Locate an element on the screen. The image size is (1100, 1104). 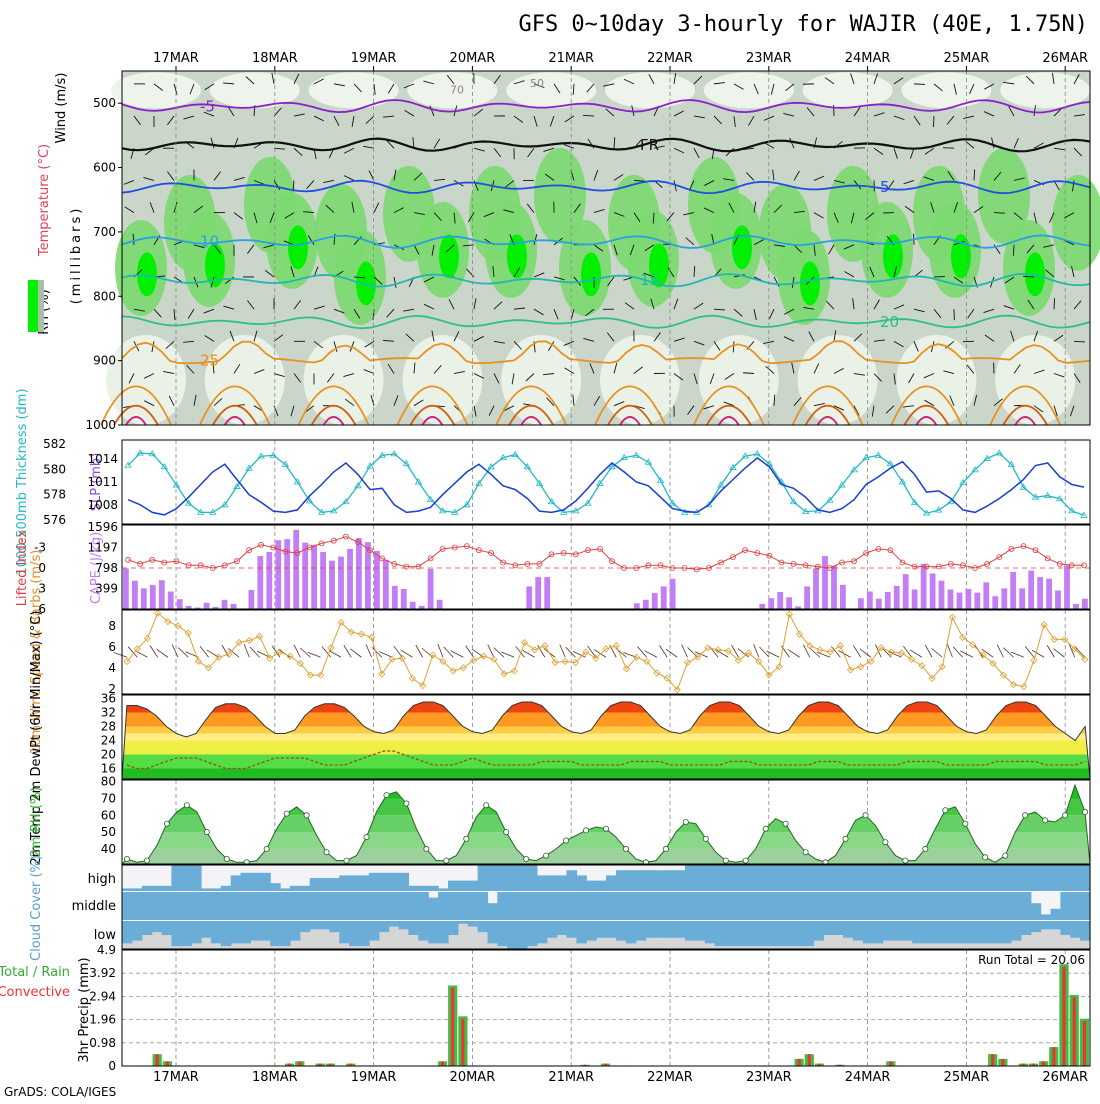
ytick-pressure: 1000 is located at coordinates (100, 425).